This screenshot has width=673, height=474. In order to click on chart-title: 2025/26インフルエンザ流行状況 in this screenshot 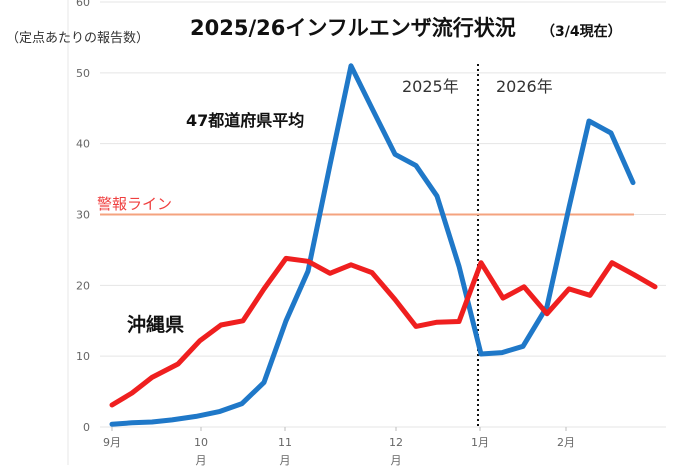, I will do `click(353, 28)`.